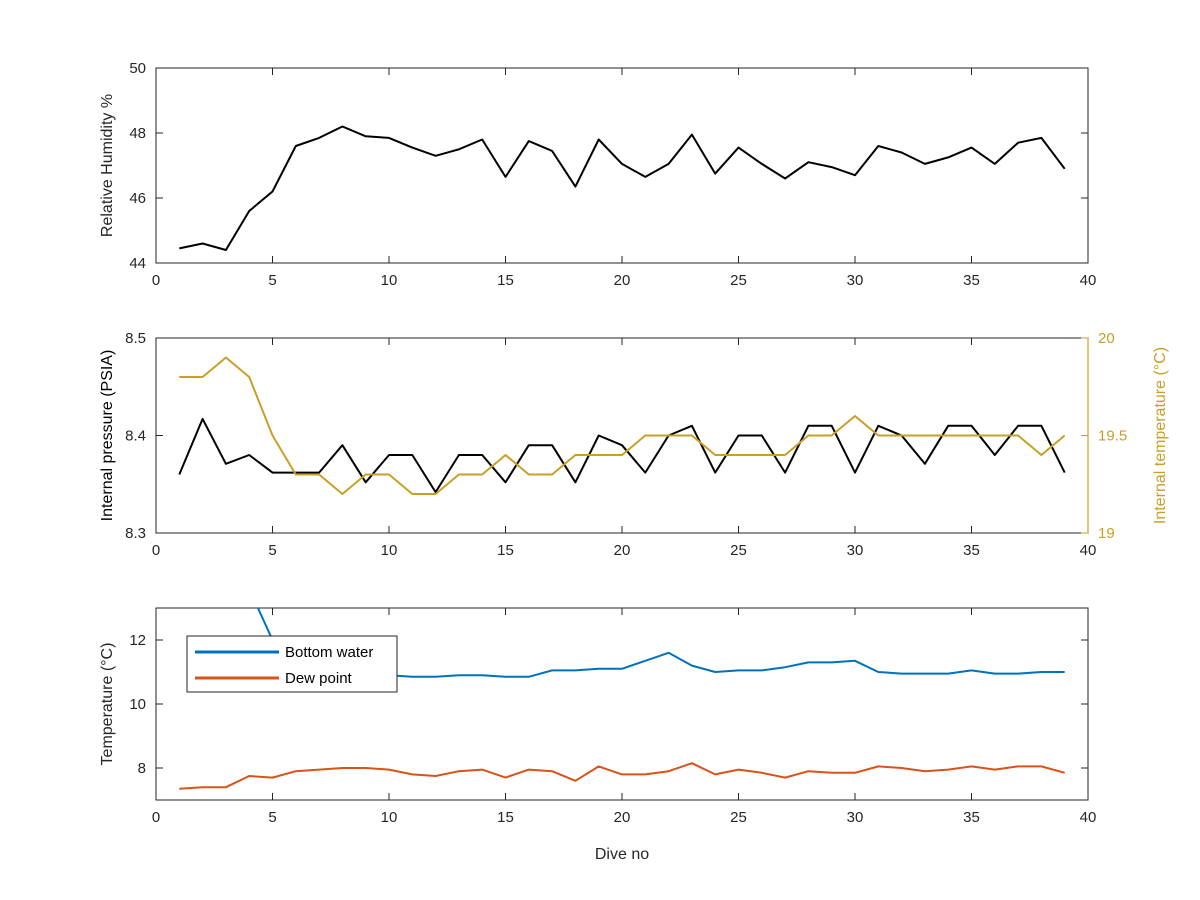  Describe the element at coordinates (1112, 436) in the screenshot. I see `y-right-tick-label: 19.5` at that location.